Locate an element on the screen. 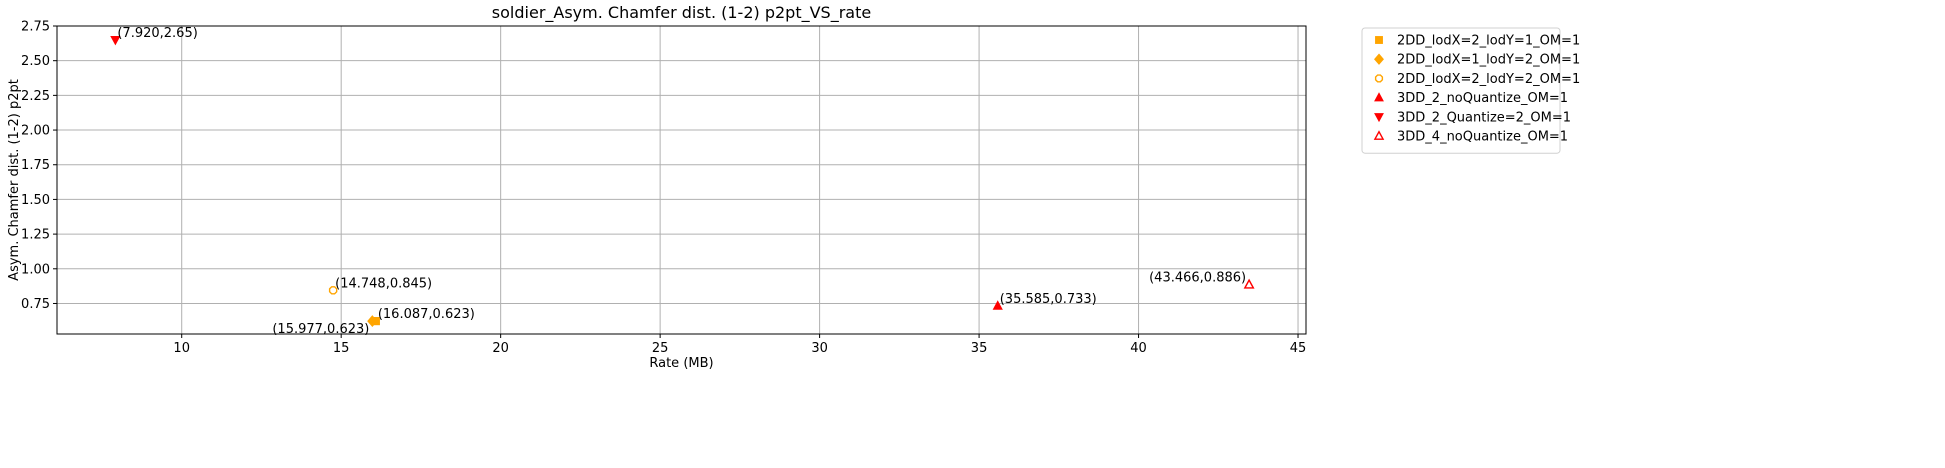  x-tick-label: 45 is located at coordinates (1298, 348).